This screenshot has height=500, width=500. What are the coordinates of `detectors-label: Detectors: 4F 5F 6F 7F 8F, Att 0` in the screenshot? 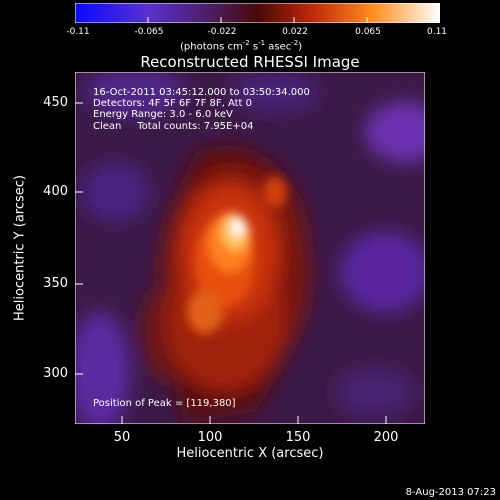 It's located at (173, 103).